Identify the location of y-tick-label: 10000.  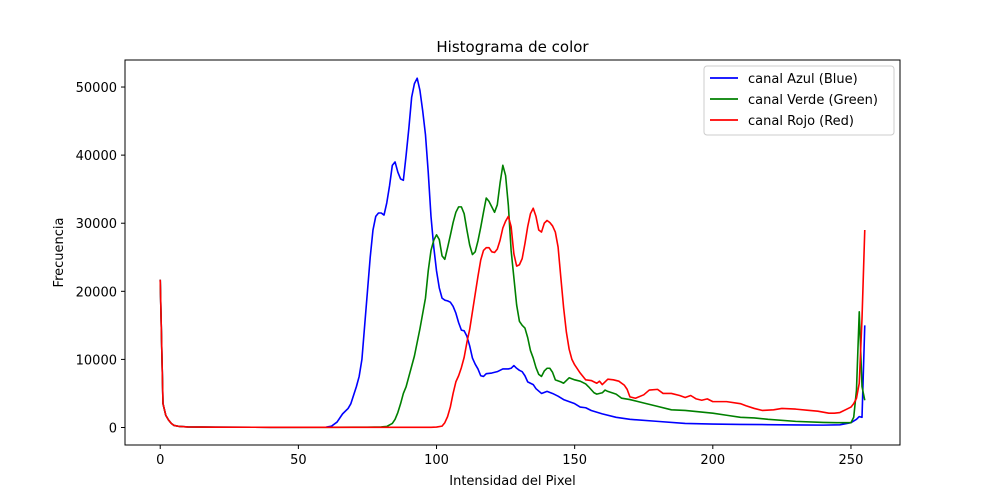
(96, 360).